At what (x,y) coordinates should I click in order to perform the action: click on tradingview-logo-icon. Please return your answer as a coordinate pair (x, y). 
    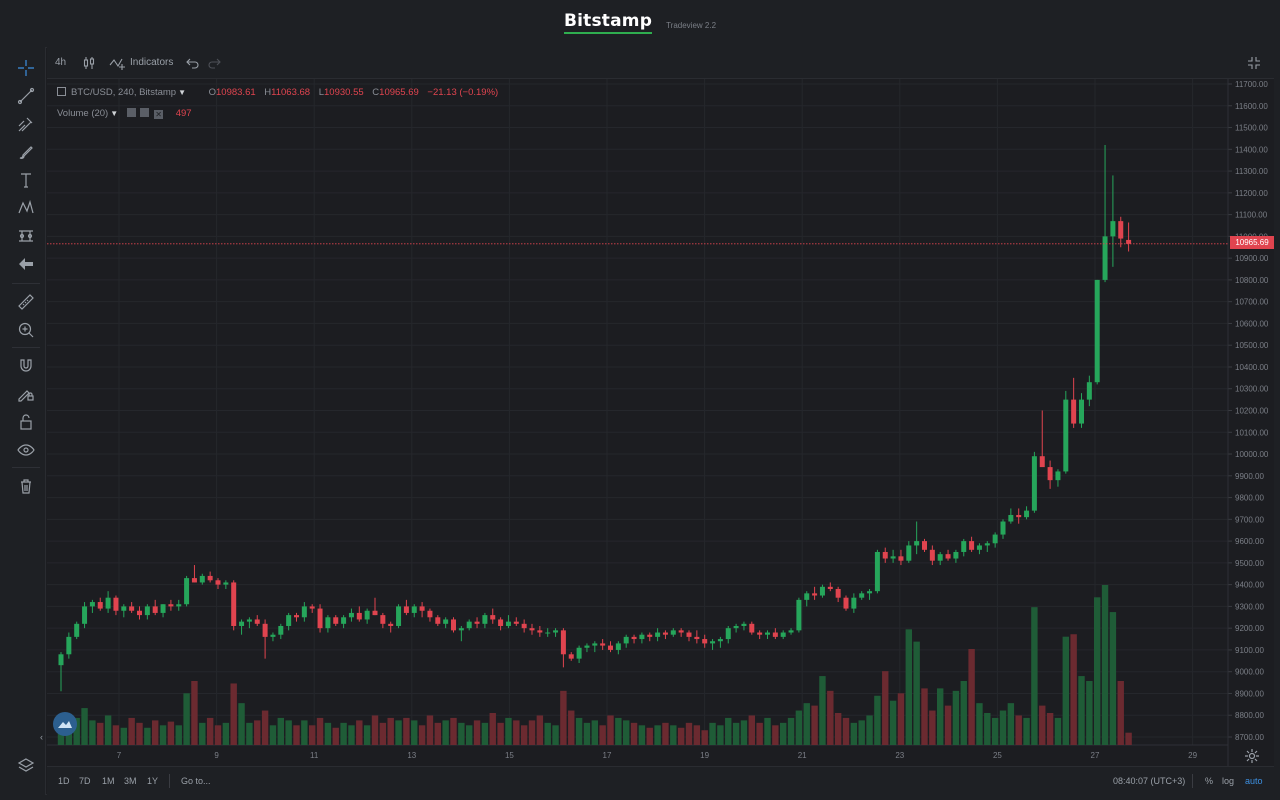
    Looking at the image, I should click on (65, 724).